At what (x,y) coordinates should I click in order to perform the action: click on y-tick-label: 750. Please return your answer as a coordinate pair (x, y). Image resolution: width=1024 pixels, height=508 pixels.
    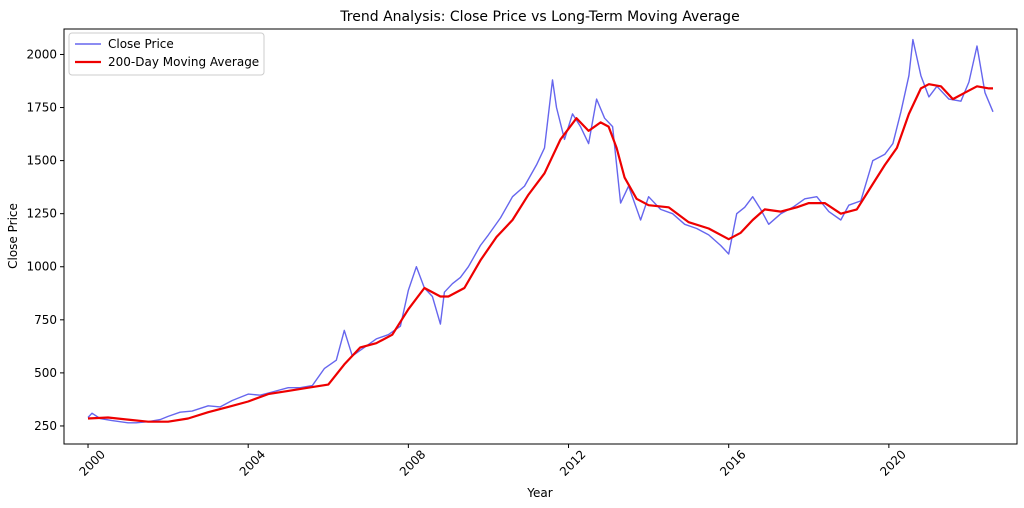
    Looking at the image, I should click on (45, 320).